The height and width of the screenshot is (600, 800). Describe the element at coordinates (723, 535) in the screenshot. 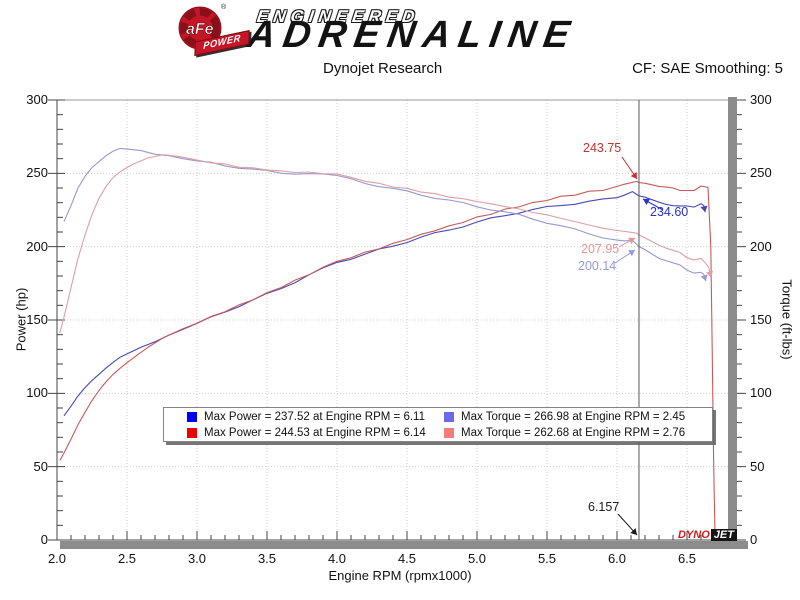

I see `dynojet-logo-jet: JET` at that location.